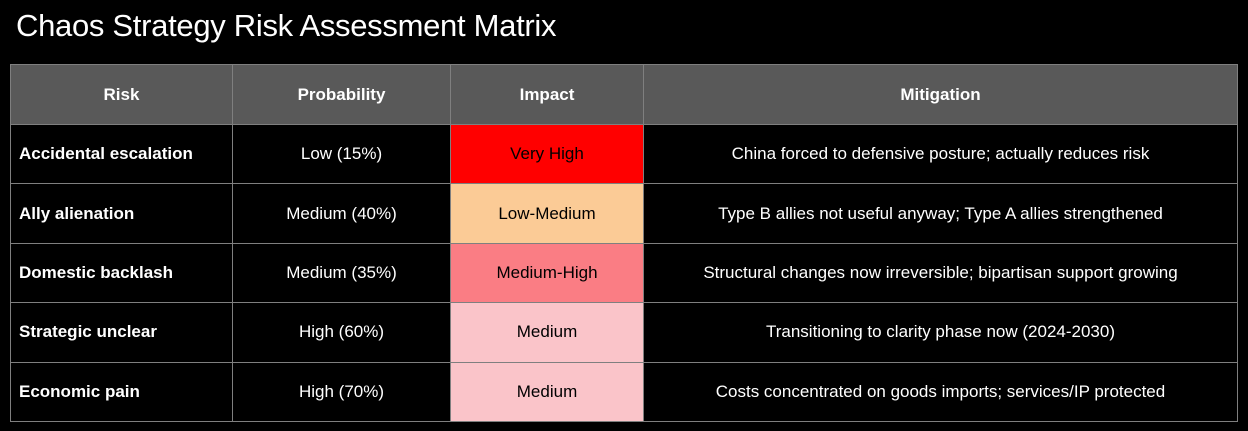 This screenshot has width=1248, height=431. What do you see at coordinates (121, 154) in the screenshot?
I see `risk-cell: Accidental escalation` at bounding box center [121, 154].